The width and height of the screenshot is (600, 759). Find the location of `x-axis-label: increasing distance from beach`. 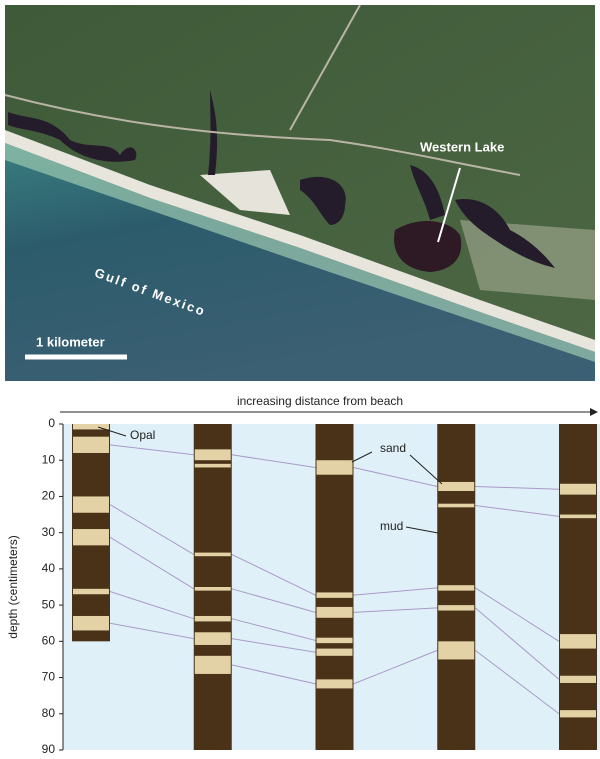

x-axis-label: increasing distance from beach is located at coordinates (320, 401).